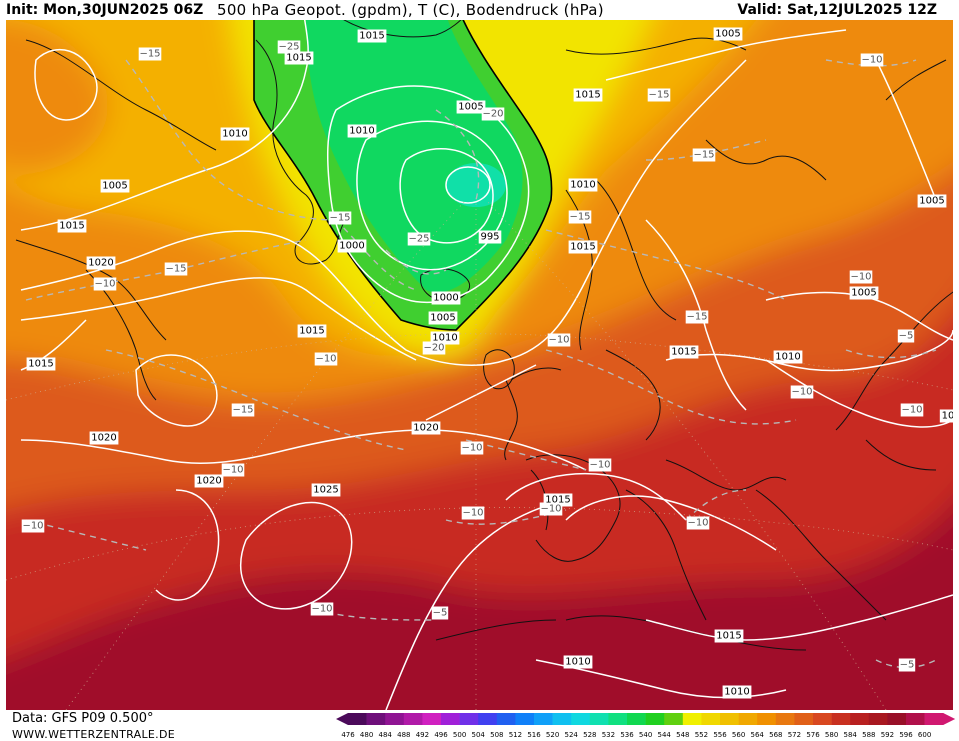  I want to click on isobar-label: 1025, so click(326, 490).